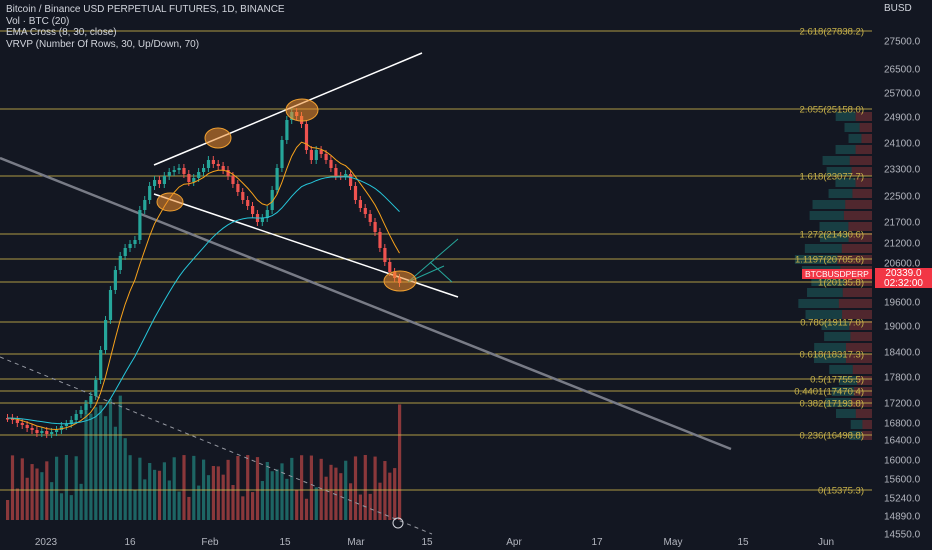 This screenshot has height=550, width=932. Describe the element at coordinates (902, 303) in the screenshot. I see `price-tick-label: 19600.0` at that location.